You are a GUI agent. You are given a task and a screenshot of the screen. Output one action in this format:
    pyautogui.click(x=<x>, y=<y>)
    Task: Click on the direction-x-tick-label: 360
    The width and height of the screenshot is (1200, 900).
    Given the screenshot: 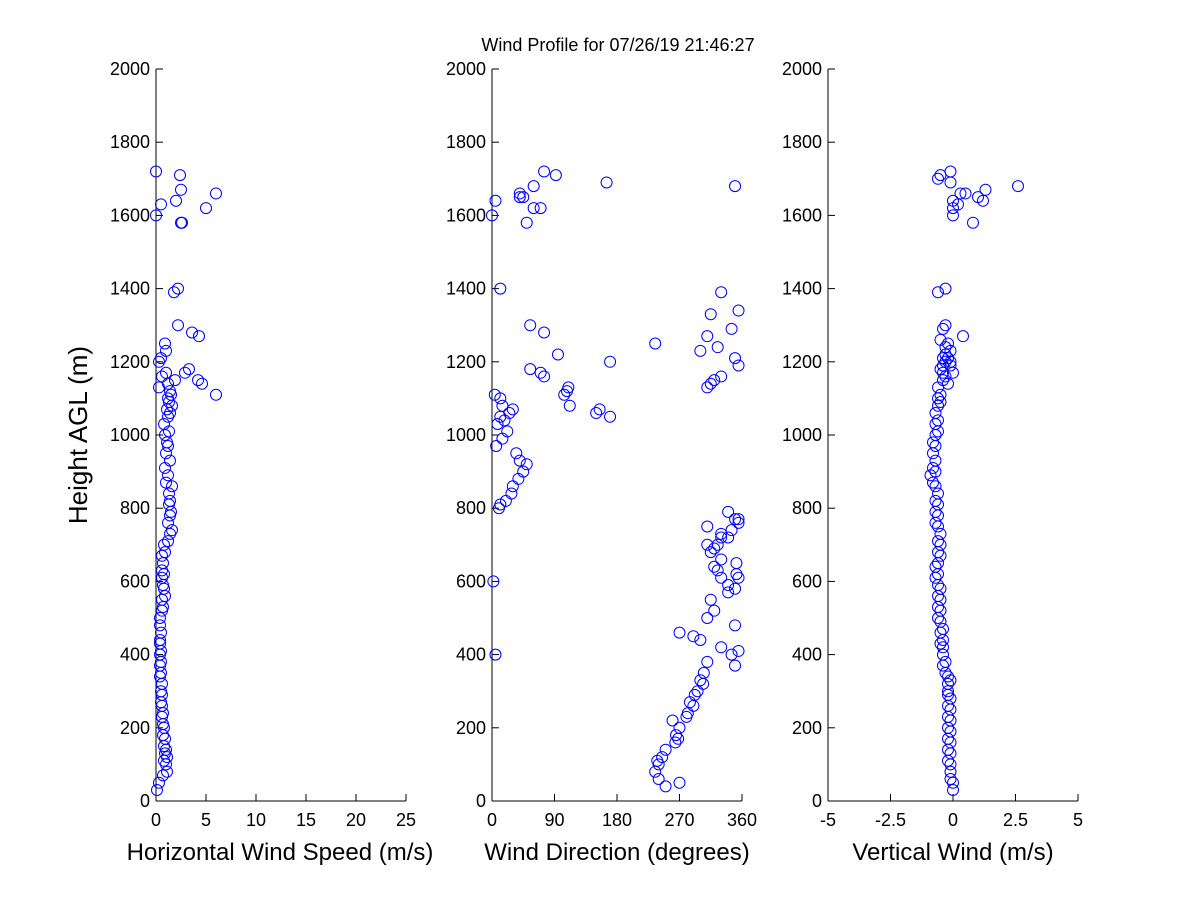 What is the action you would take?
    pyautogui.click(x=742, y=820)
    